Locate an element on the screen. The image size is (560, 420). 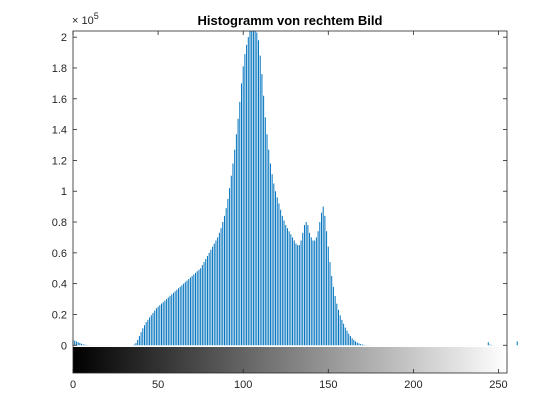
y-tick-label: 0.2 is located at coordinates (59, 315).